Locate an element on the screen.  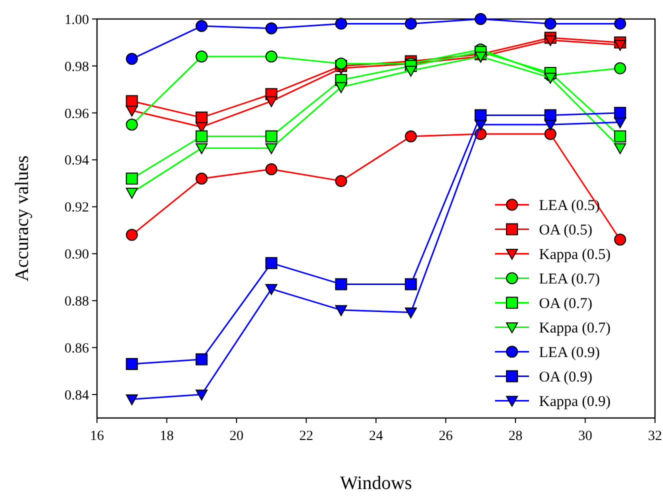
x-tick-label: 16 is located at coordinates (97, 436).